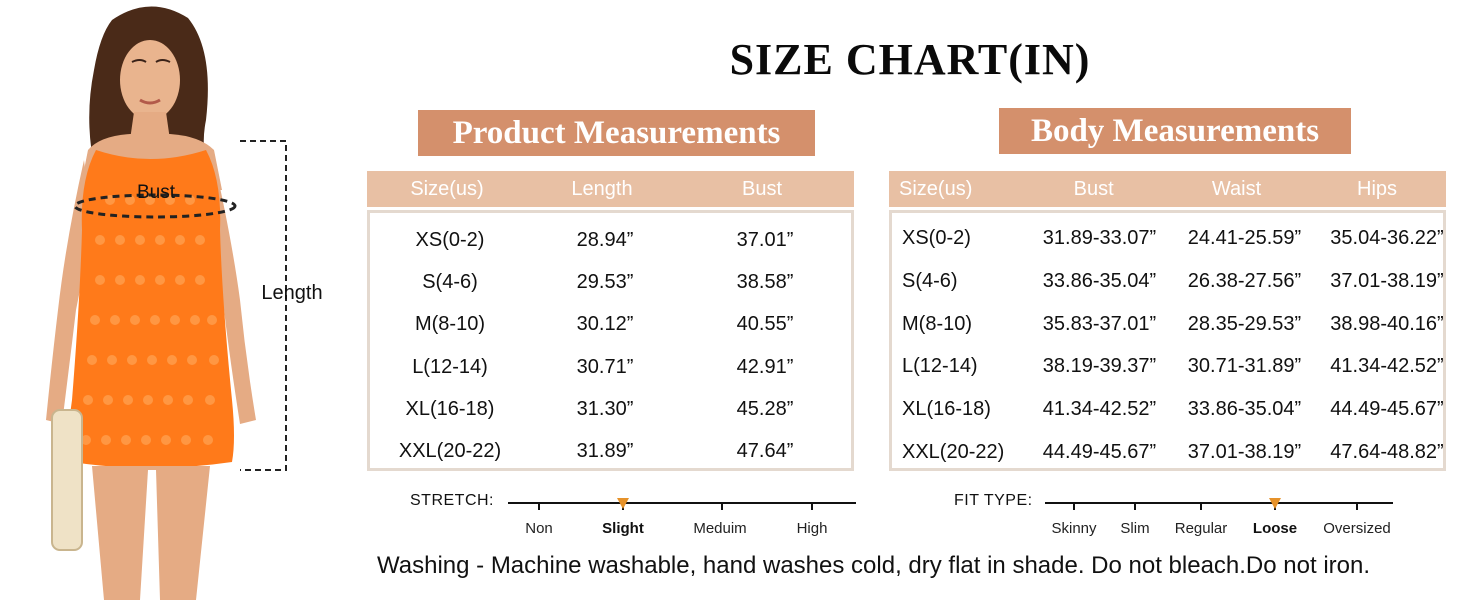  Describe the element at coordinates (1244, 365) in the screenshot. I see `waist-cell: 30.71-31.89”` at that location.